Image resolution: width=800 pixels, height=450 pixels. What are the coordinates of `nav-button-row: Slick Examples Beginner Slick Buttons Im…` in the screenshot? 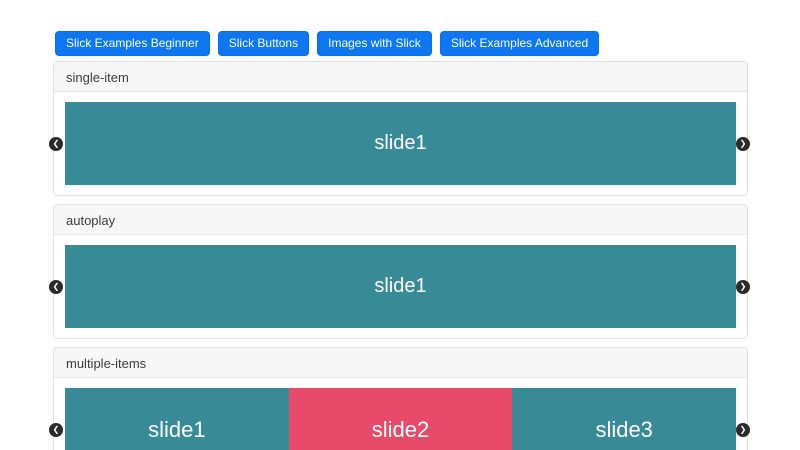 It's located at (401, 43).